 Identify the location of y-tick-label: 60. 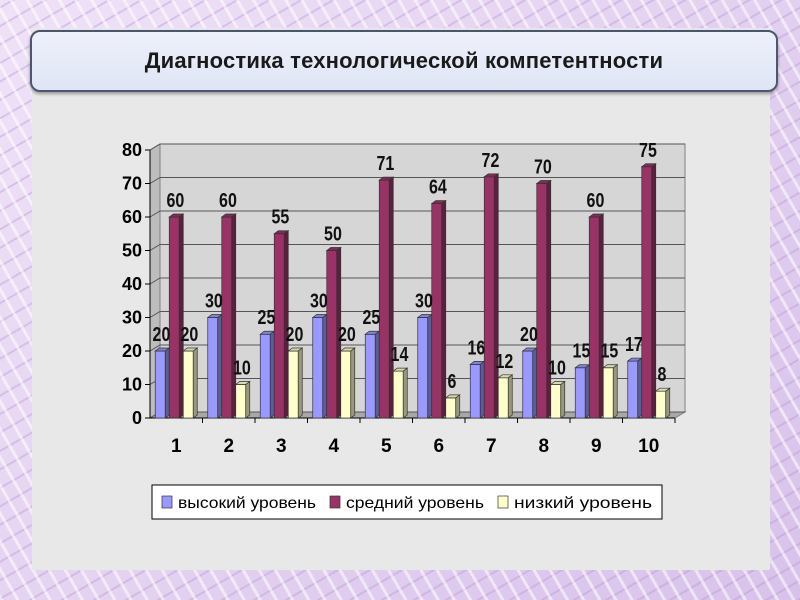
(132, 217).